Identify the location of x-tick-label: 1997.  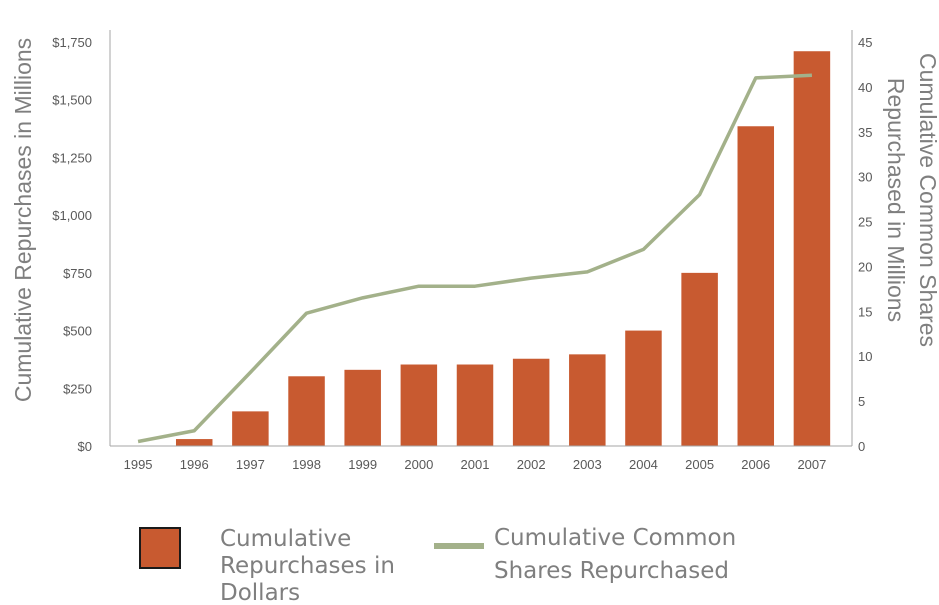
(250, 464).